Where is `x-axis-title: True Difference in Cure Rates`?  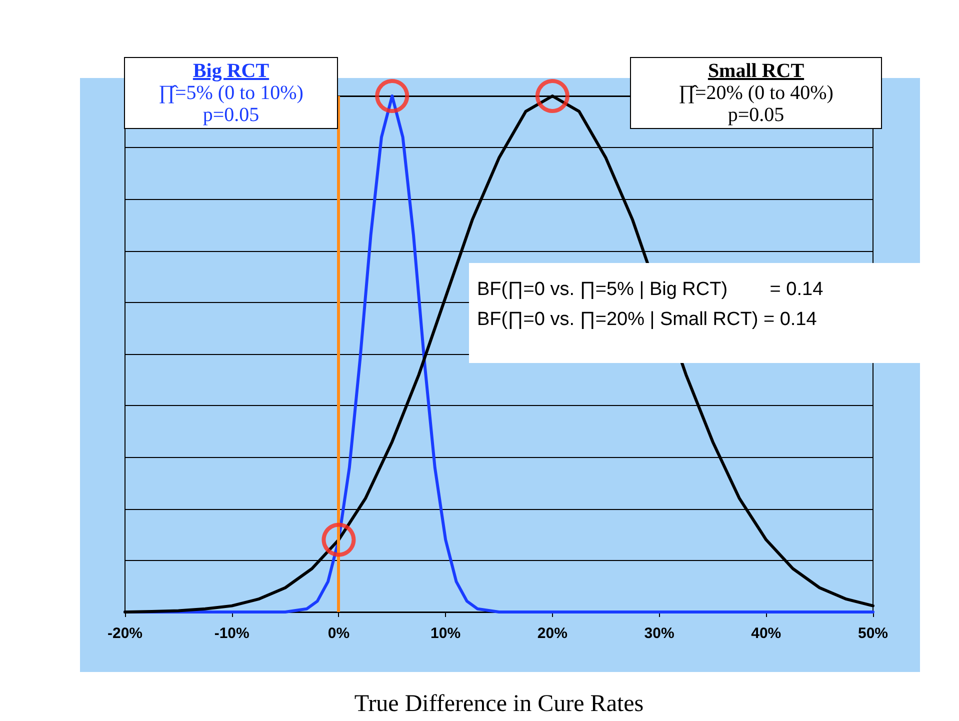
x-axis-title: True Difference in Cure Rates is located at coordinates (499, 704).